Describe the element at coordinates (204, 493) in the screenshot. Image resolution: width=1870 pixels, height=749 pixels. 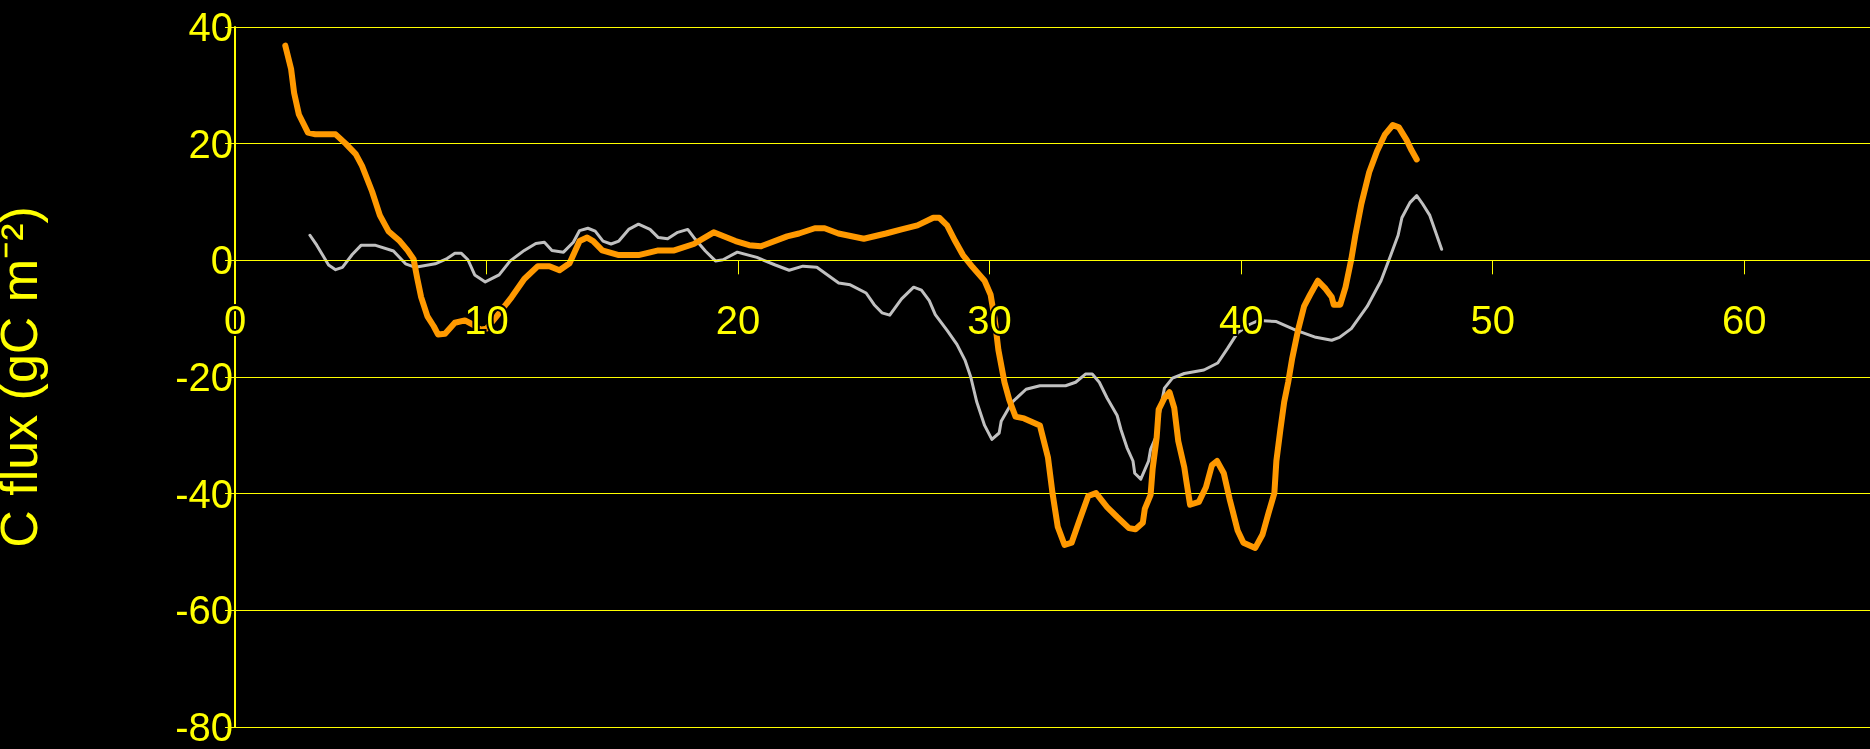
I see `y-tick-label: -40` at that location.